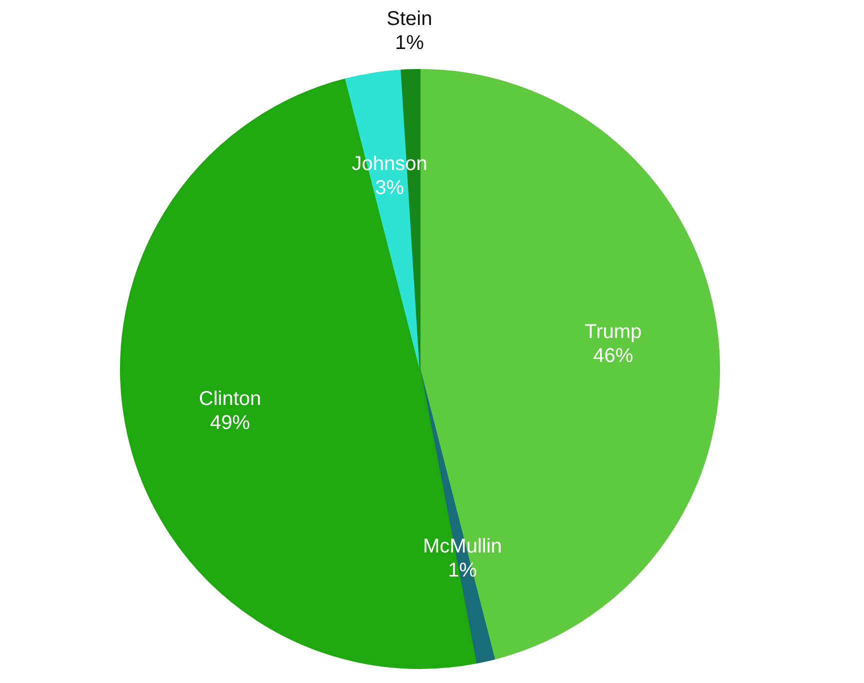 The image size is (864, 683). What do you see at coordinates (230, 399) in the screenshot?
I see `slice-label: Clinton` at bounding box center [230, 399].